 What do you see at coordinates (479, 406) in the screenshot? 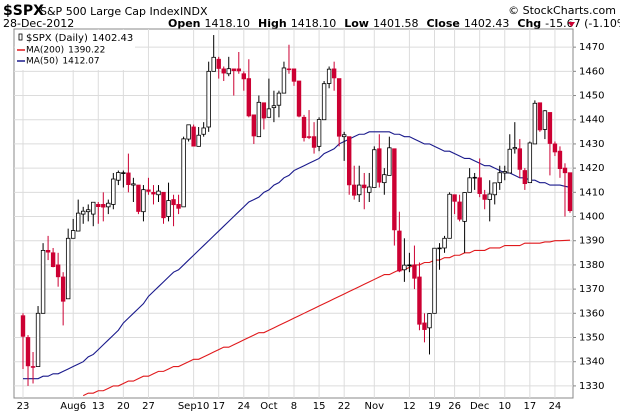
I see `x-tick-label: Dec` at bounding box center [479, 406].